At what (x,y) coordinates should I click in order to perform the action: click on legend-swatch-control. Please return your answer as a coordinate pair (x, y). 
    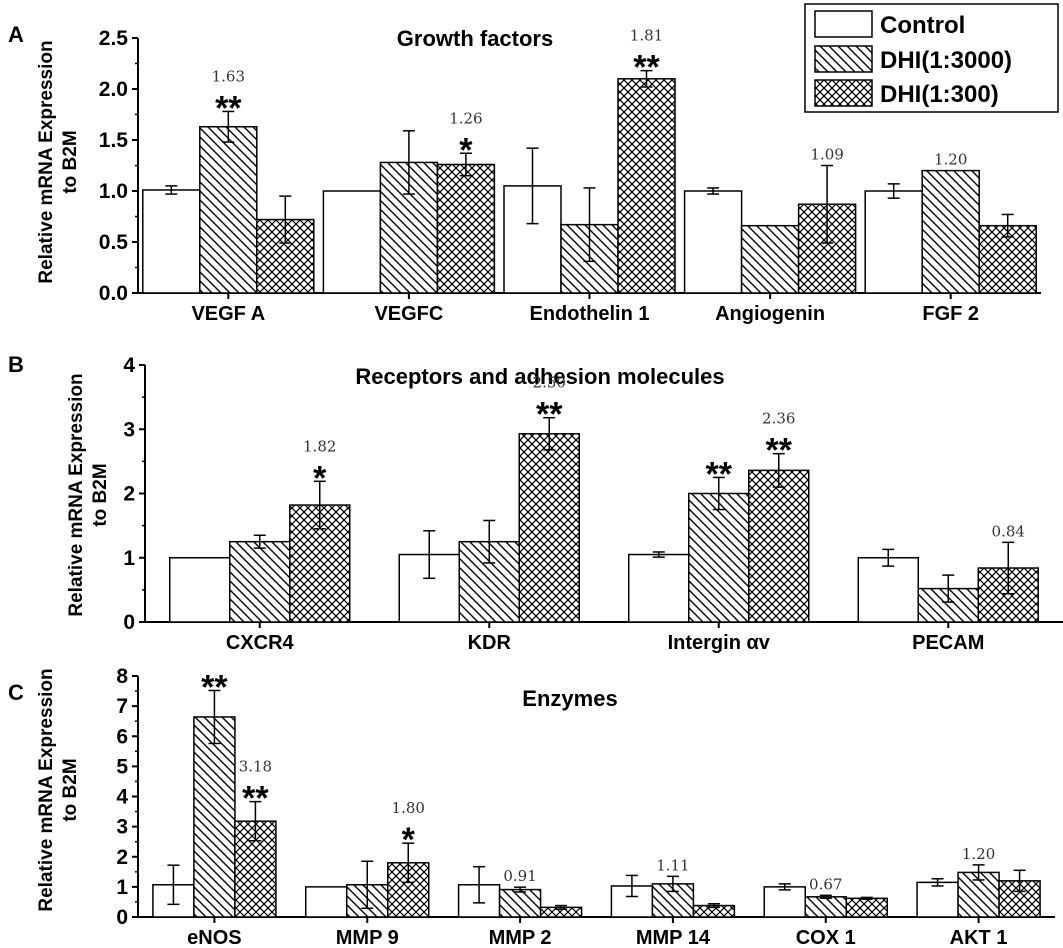
    Looking at the image, I should click on (843, 24).